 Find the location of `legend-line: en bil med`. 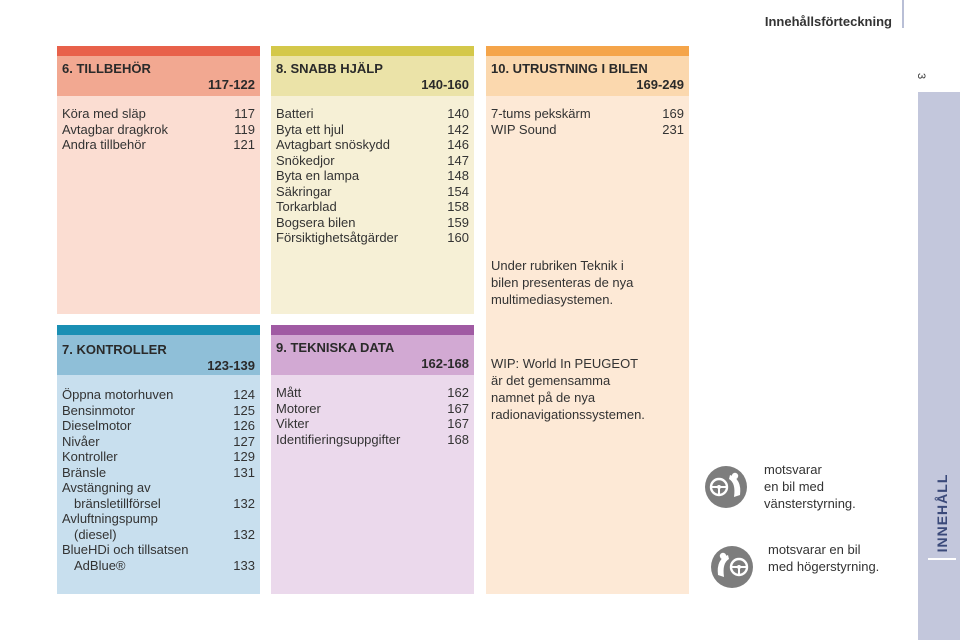

legend-line: en bil med is located at coordinates (794, 486).